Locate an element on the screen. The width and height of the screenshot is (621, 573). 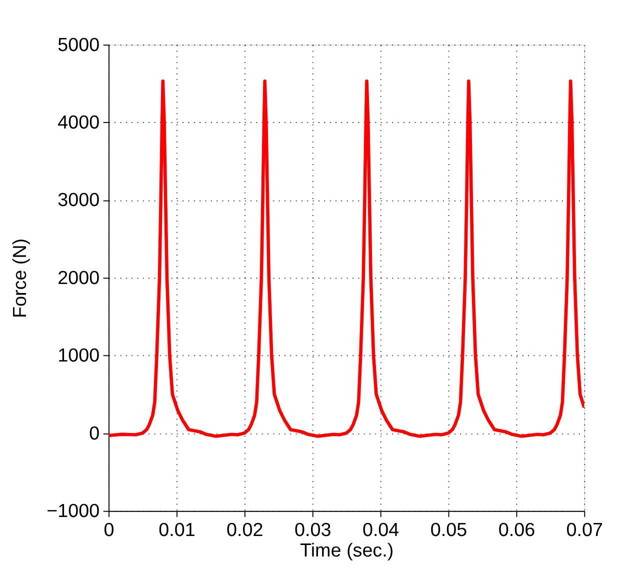
y-tick-label: −1000 is located at coordinates (73, 511).